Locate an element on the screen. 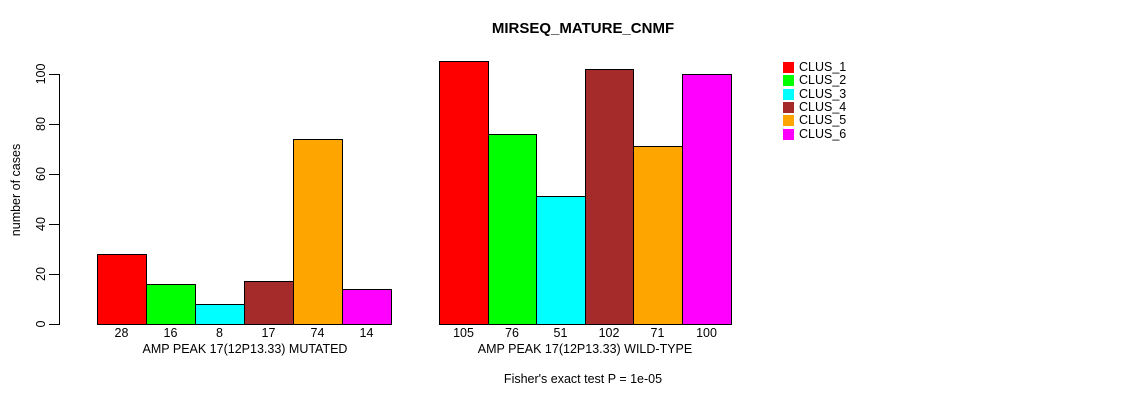 Image resolution: width=1140 pixels, height=400 pixels. y-axis-label: number of cases is located at coordinates (16, 190).